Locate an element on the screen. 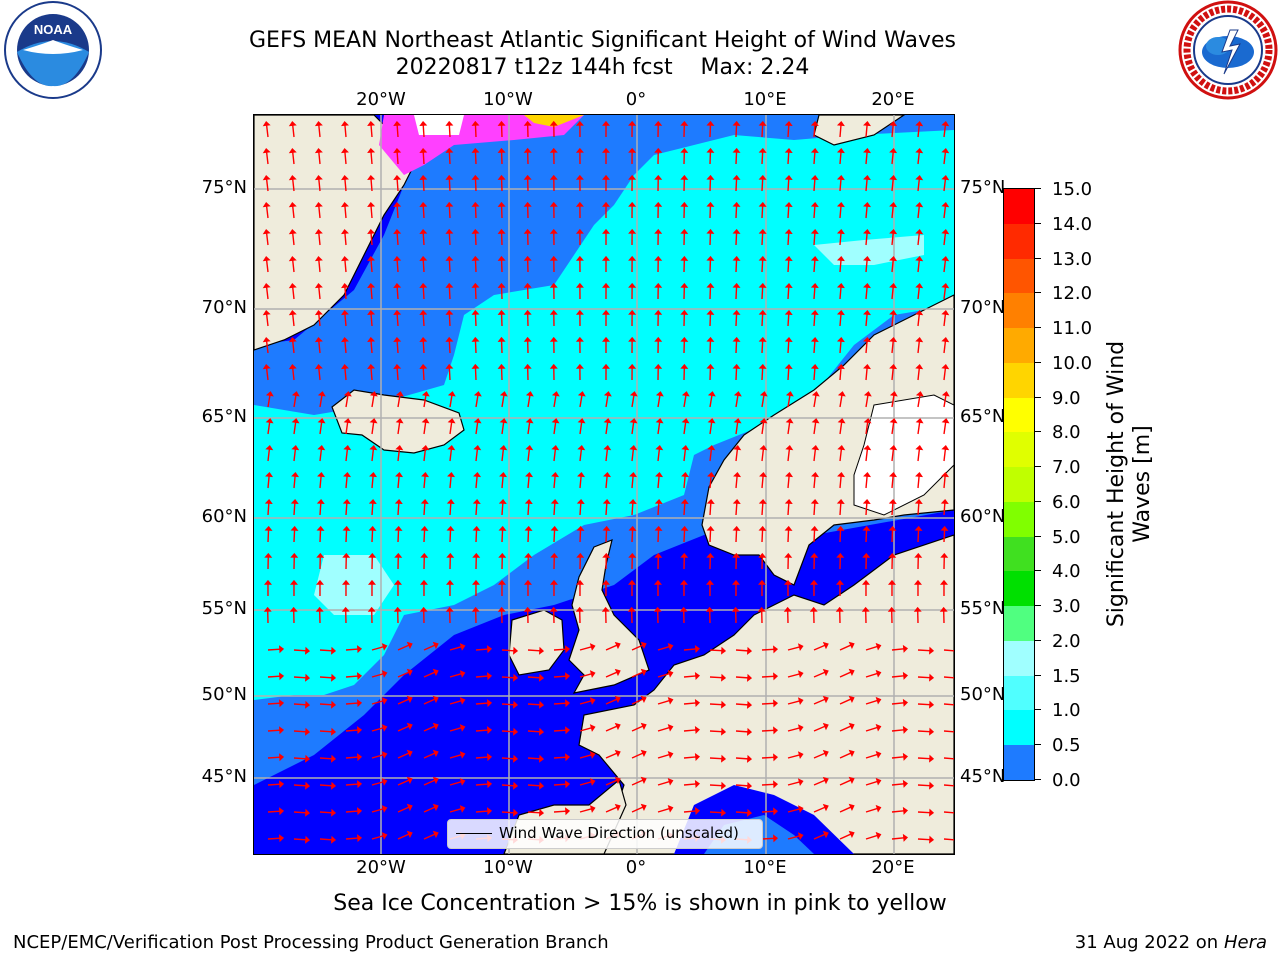 The image size is (1280, 960). lat-tick-left: 70°N is located at coordinates (224, 307).